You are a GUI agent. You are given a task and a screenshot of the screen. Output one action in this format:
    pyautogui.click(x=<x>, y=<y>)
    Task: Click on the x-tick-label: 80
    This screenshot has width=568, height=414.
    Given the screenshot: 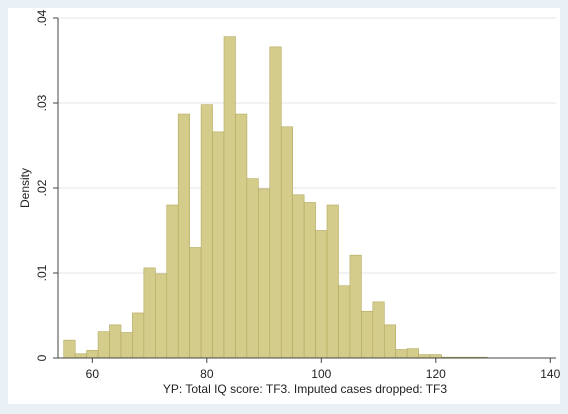 What is the action you would take?
    pyautogui.click(x=207, y=374)
    